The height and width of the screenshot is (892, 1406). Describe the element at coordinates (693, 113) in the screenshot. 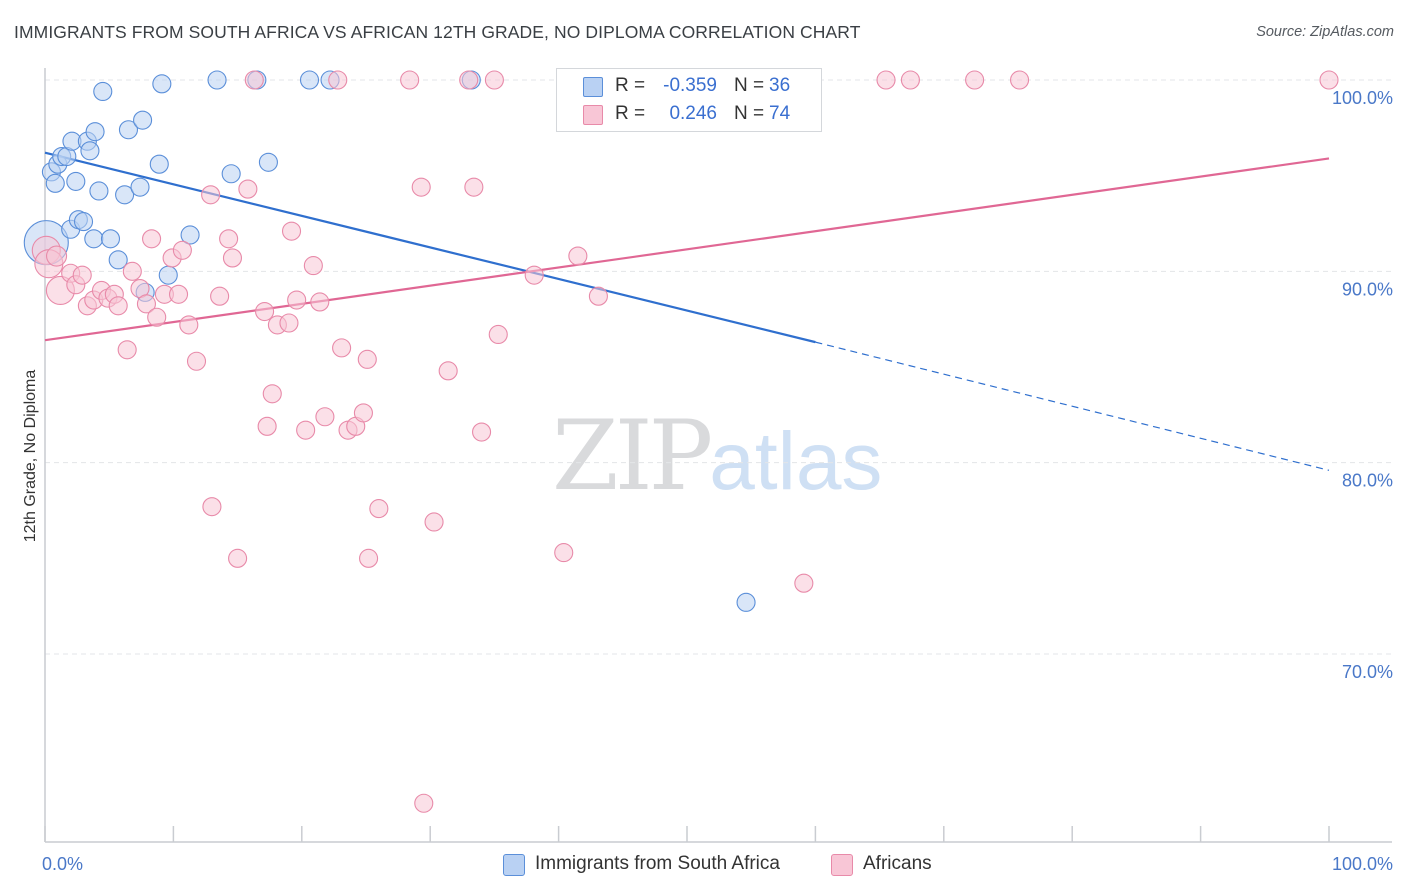

I see `r-value: 0.246` at that location.